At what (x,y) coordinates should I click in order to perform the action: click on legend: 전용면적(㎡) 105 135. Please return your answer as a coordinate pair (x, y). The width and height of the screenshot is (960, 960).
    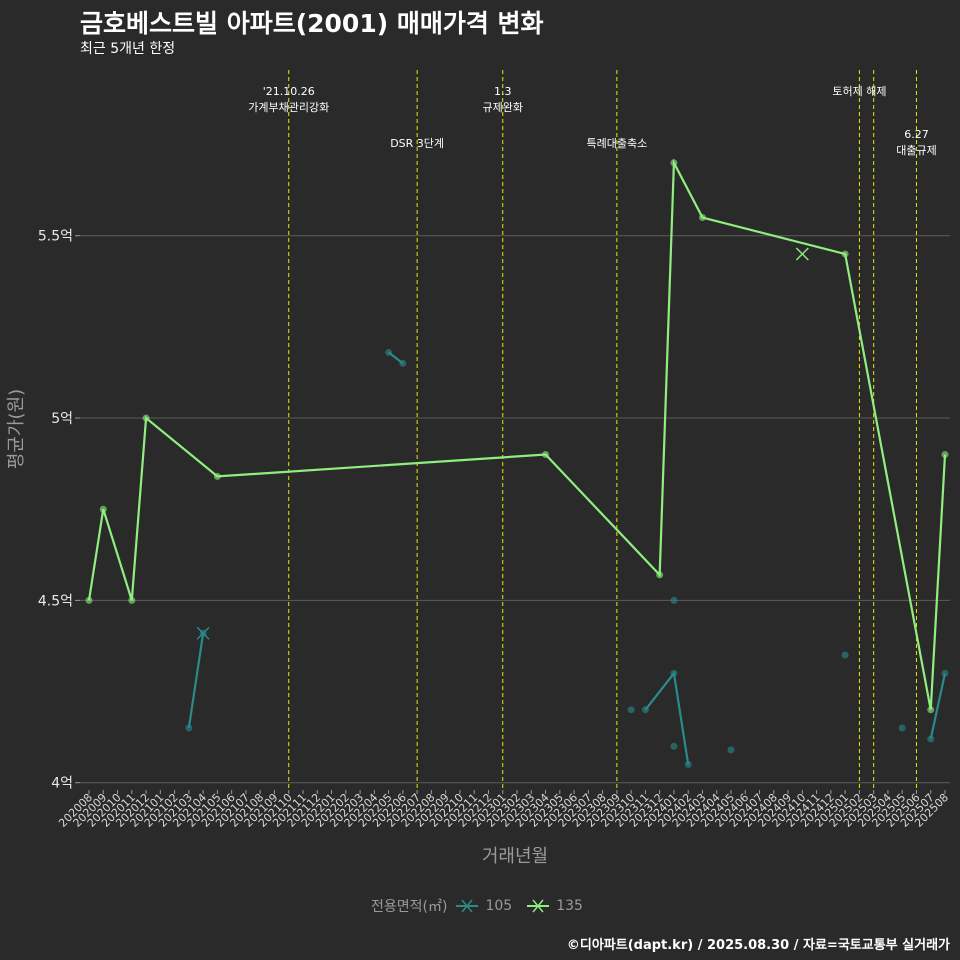
    Looking at the image, I should click on (480, 906).